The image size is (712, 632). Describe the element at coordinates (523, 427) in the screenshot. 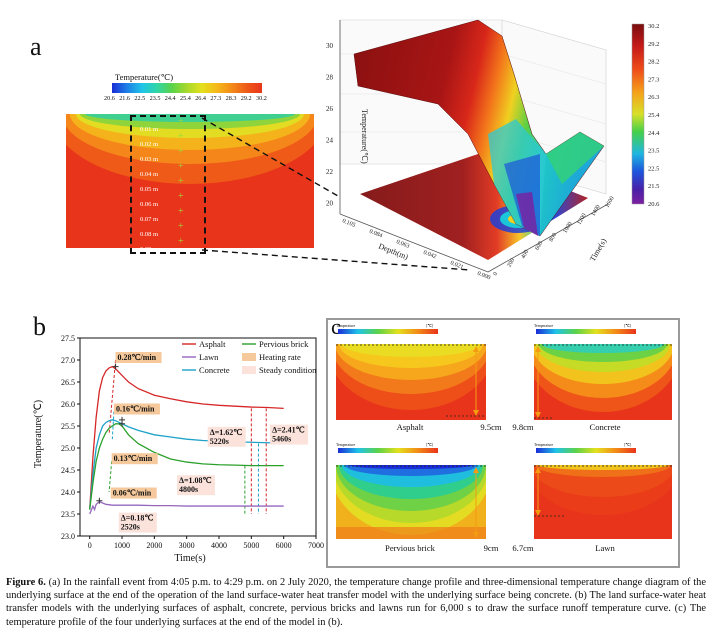

I see `panel-c-concrete-depth: 9.8cm` at that location.